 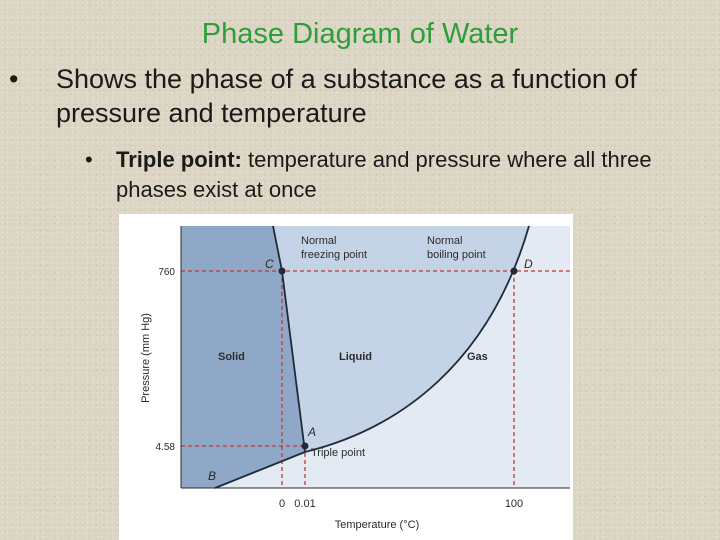 I want to click on bullet-2-bold: Triple point:, so click(x=179, y=159).